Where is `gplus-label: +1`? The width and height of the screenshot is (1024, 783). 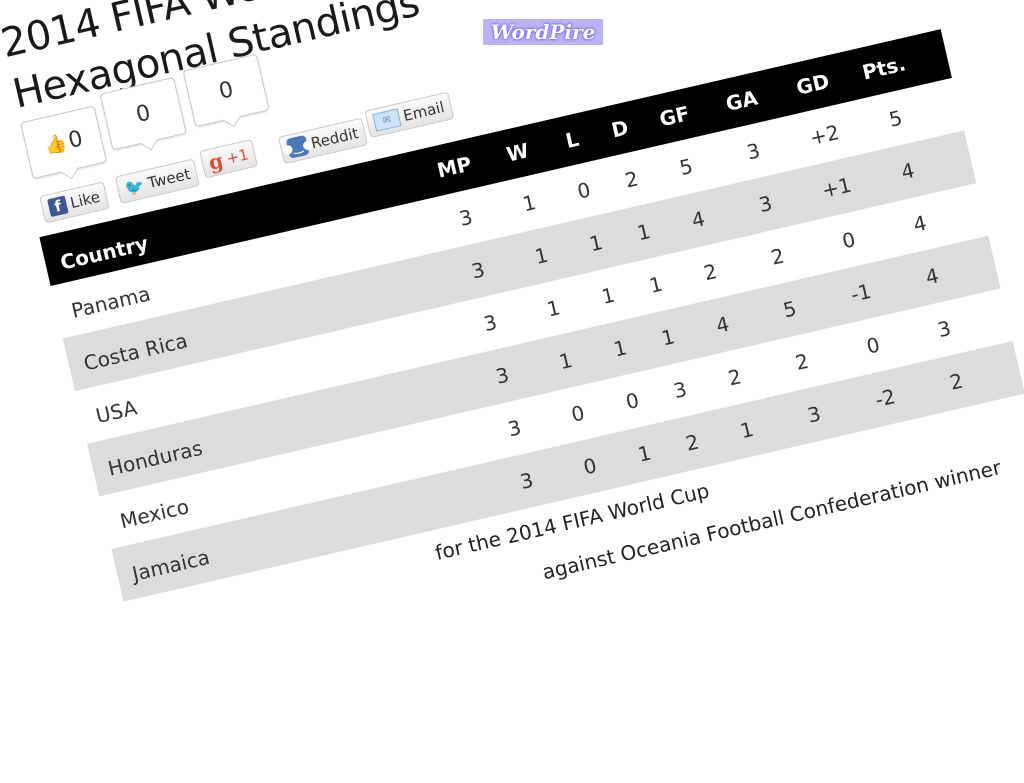 gplus-label: +1 is located at coordinates (237, 156).